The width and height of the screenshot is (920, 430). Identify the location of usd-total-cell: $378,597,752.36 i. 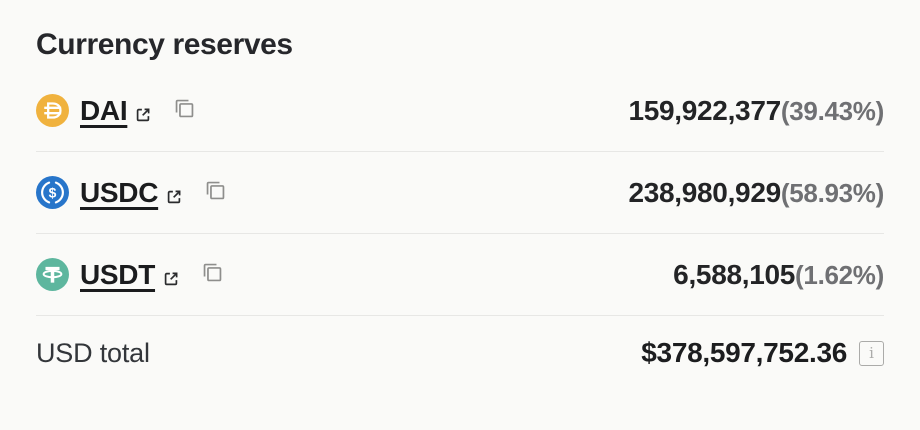
(762, 353).